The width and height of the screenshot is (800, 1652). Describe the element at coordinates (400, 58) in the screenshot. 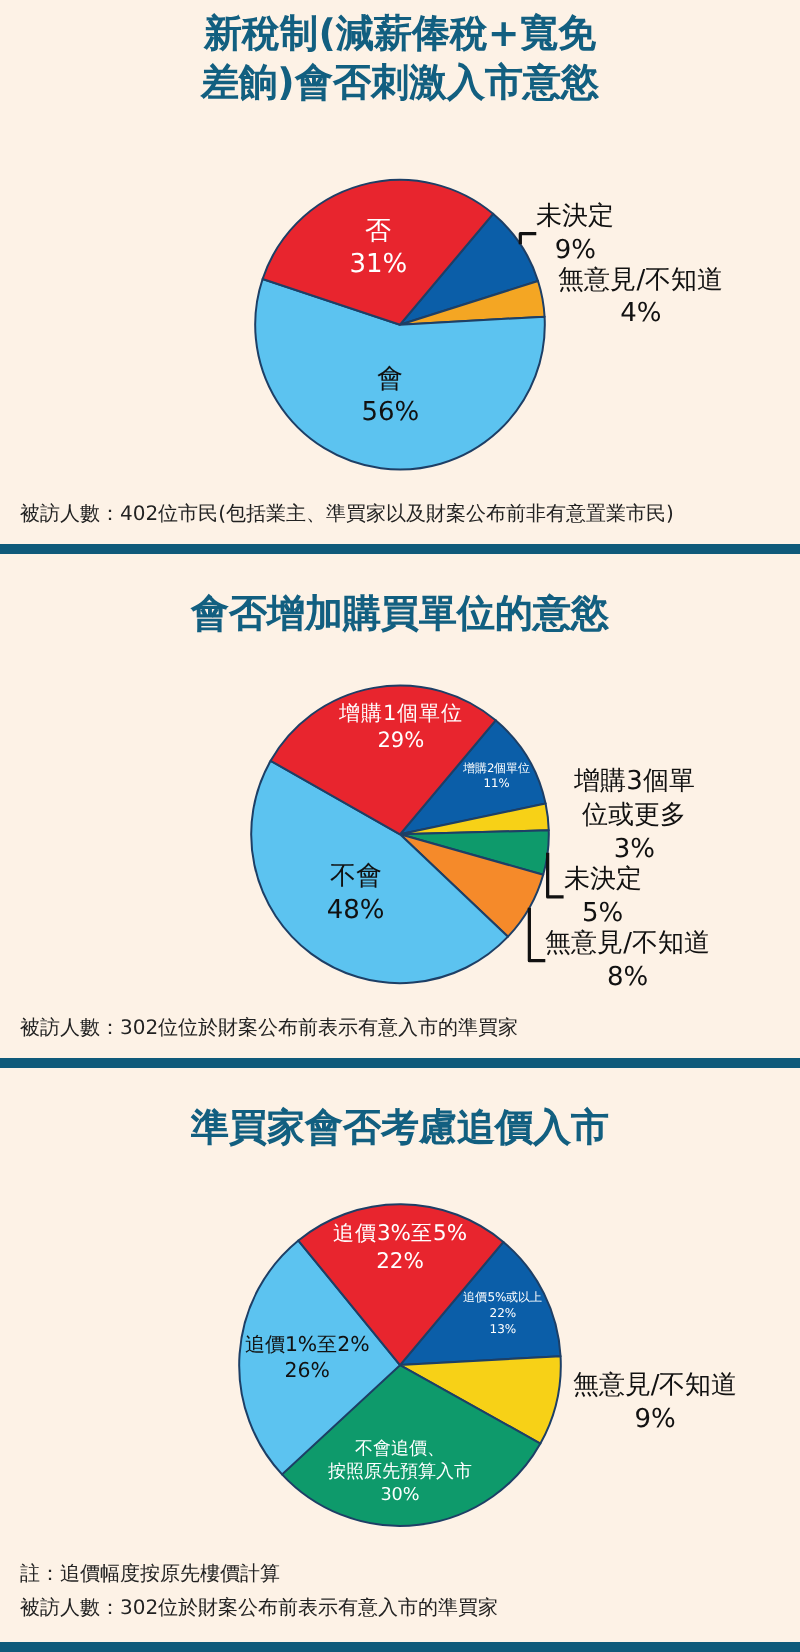

I see `chart-title: 新稅制(減薪俸稅+寬免差餉)會否刺激入市意慾` at that location.